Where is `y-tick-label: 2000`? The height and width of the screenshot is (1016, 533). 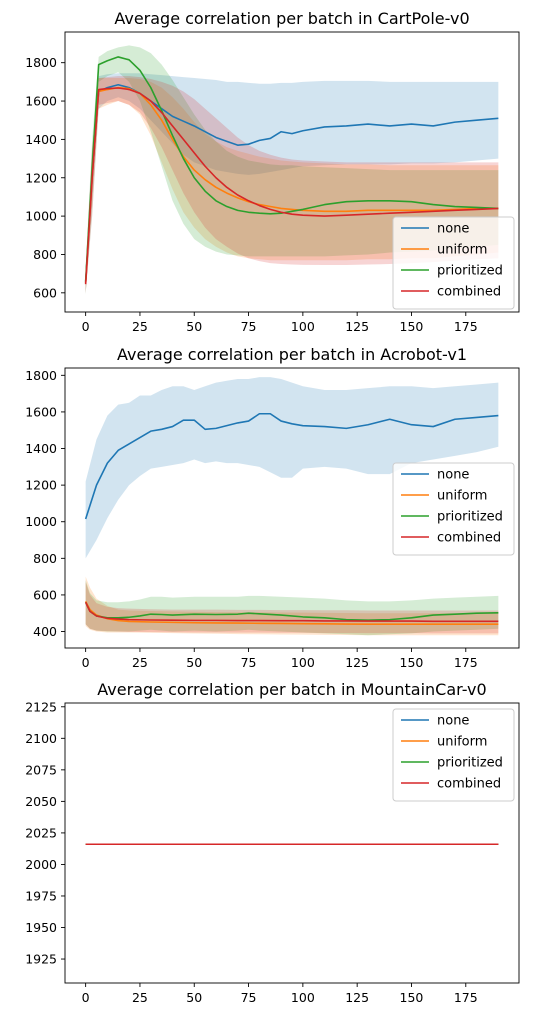 y-tick-label: 2000 is located at coordinates (41, 864).